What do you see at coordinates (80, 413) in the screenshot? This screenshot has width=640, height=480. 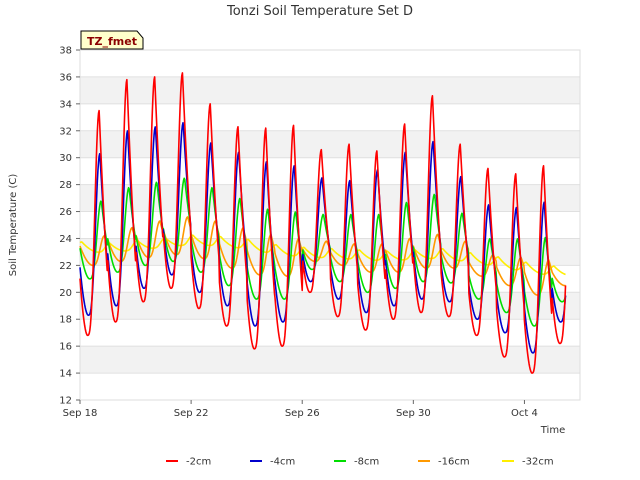 I see `x-tick-label: Sep 18` at bounding box center [80, 413].